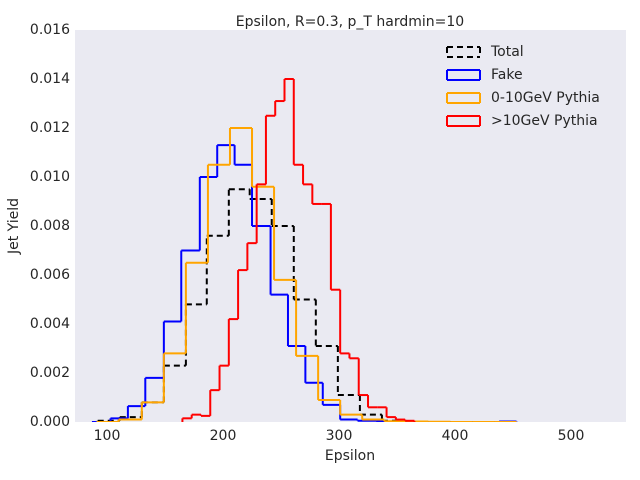 This screenshot has height=480, width=640. I want to click on y-tick-label: 0.010, so click(50, 177).